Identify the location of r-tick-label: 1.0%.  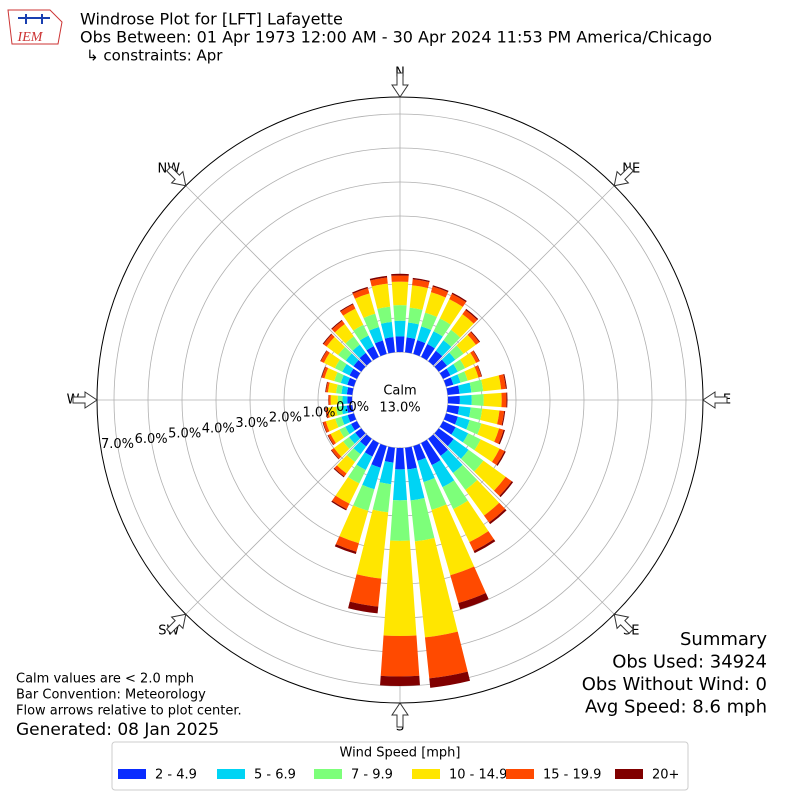
(318, 412).